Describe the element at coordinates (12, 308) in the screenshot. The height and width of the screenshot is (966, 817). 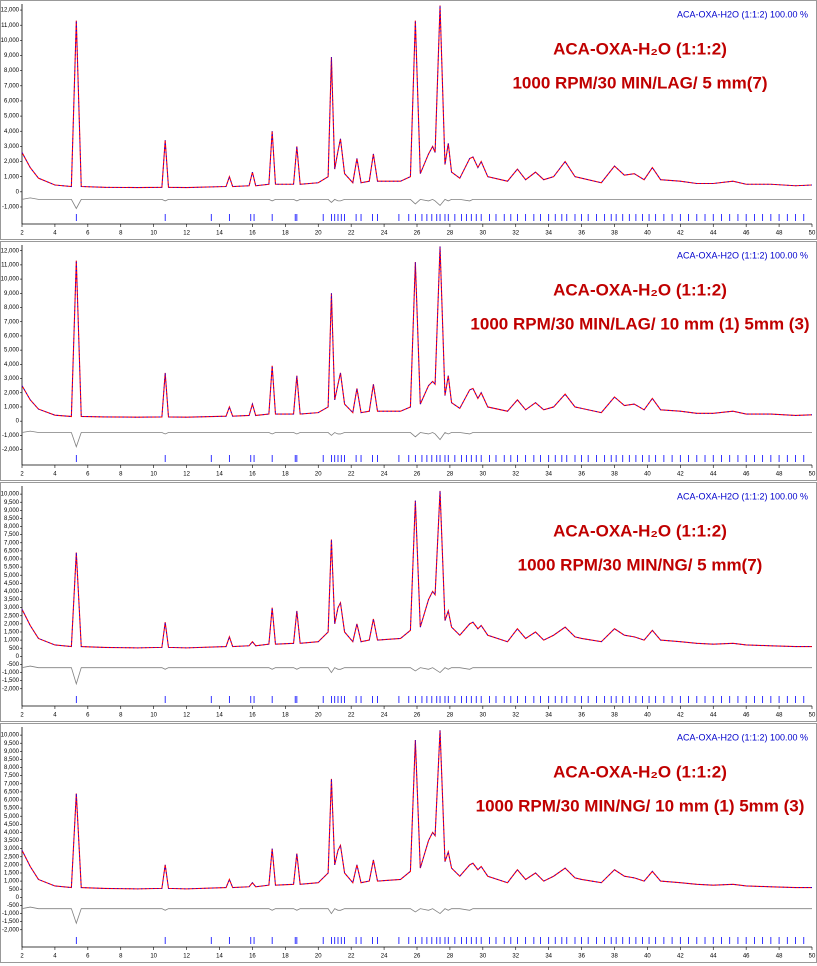
I see `y-tick-label: 8,000` at that location.